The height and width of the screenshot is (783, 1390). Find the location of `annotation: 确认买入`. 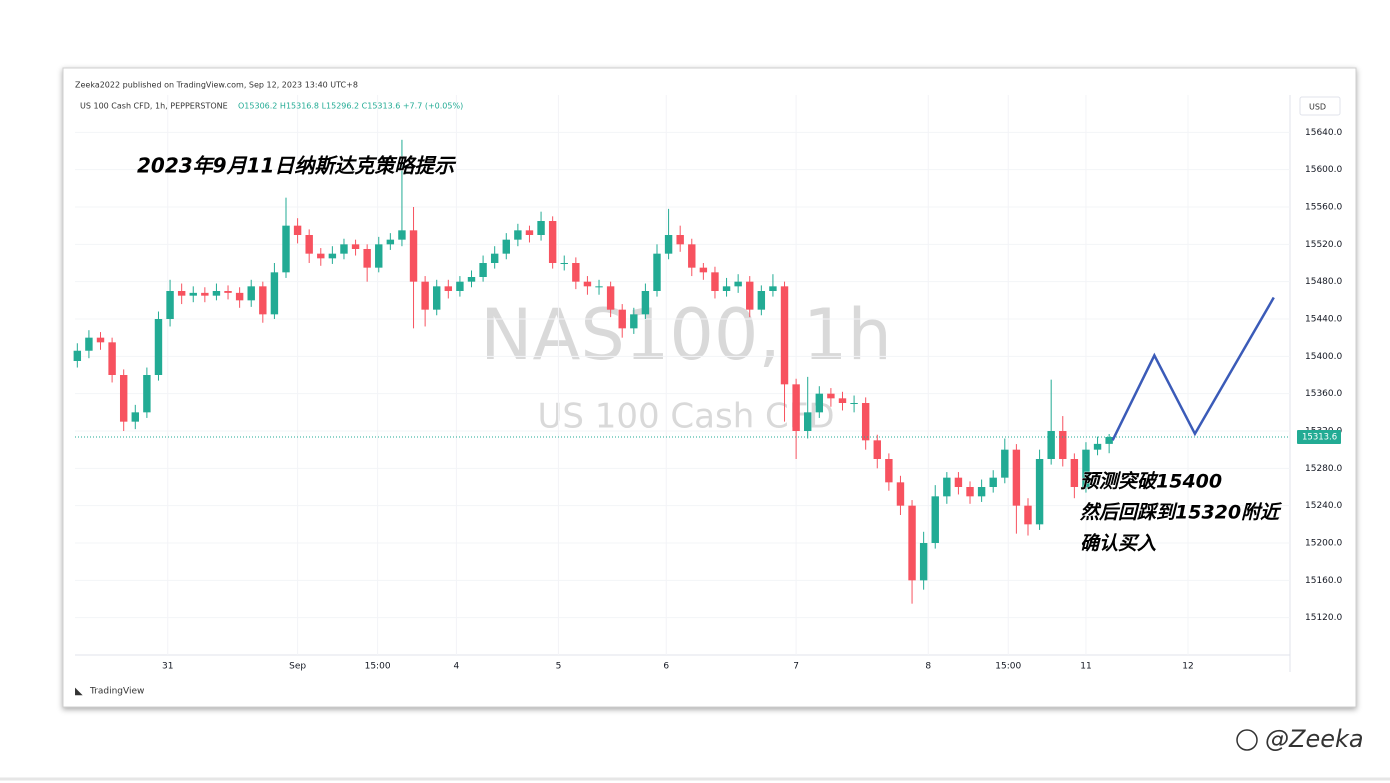

annotation: 确认买入 is located at coordinates (1118, 544).